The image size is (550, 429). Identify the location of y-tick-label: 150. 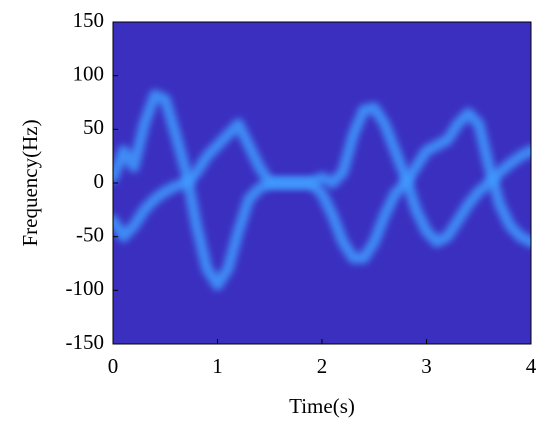
(89, 20).